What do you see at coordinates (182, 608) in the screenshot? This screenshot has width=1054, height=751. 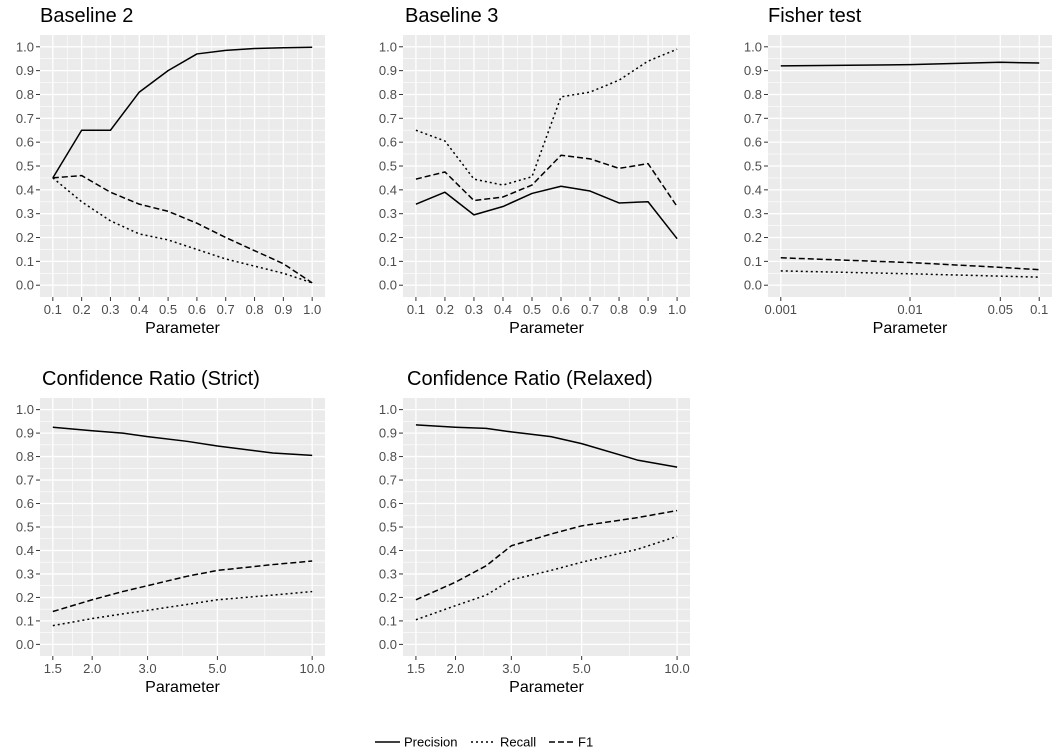 I see `series-line-recall` at bounding box center [182, 608].